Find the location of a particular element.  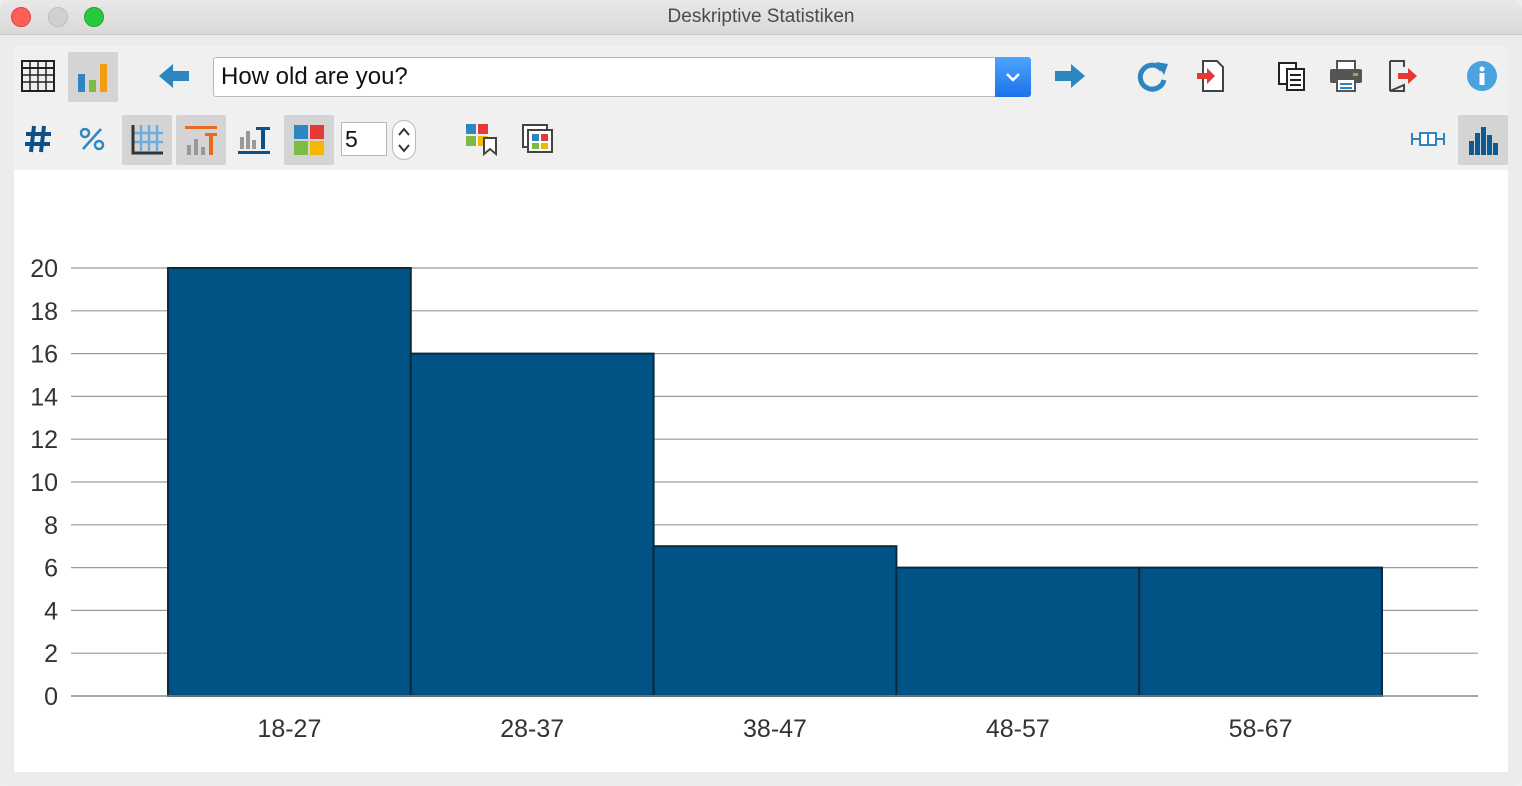

histogram-icon is located at coordinates (1483, 141).